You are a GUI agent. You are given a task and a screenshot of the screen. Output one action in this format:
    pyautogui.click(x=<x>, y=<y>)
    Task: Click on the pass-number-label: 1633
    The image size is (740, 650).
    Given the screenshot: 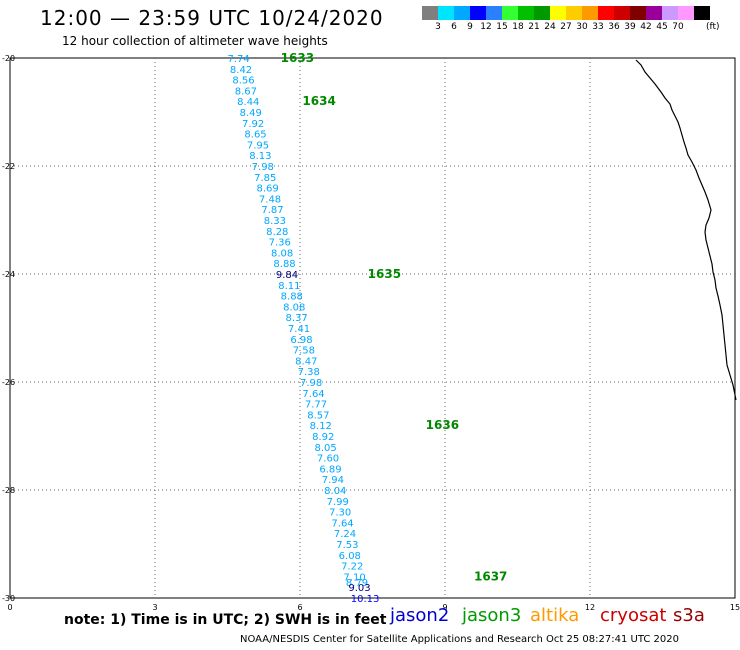 What is the action you would take?
    pyautogui.click(x=297, y=58)
    